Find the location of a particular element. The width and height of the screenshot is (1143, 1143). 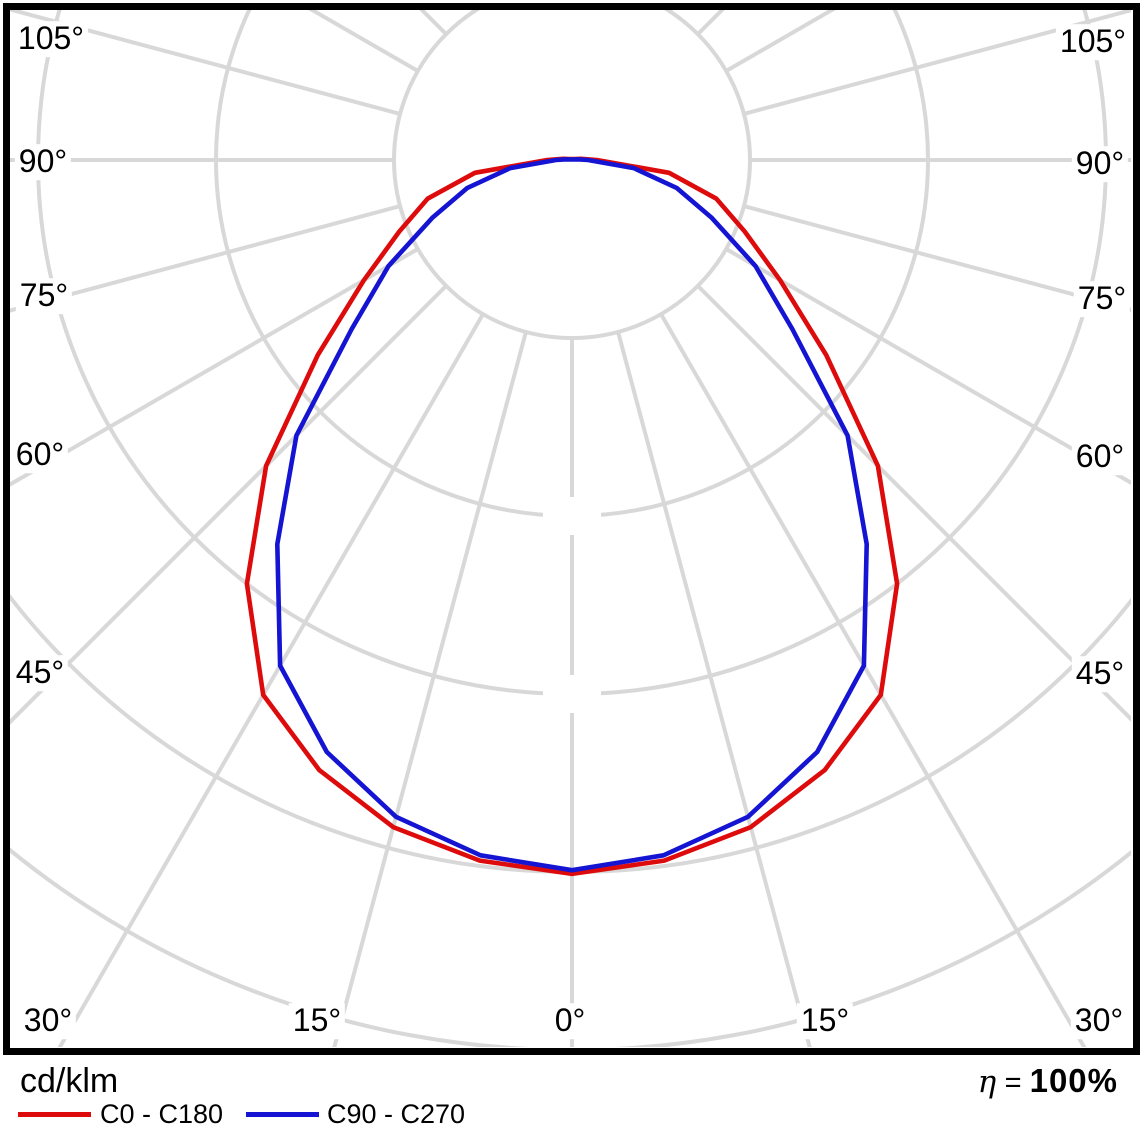

eta-equals: = is located at coordinates (1013, 1083).